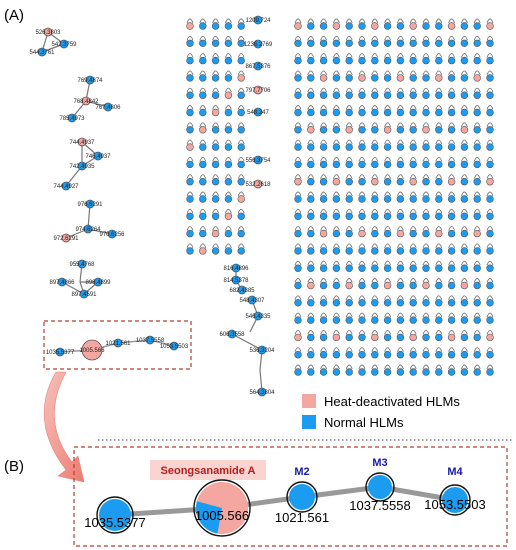 The width and height of the screenshot is (516, 550). What do you see at coordinates (42, 52) in the screenshot?
I see `left-node: 544.3761` at bounding box center [42, 52].